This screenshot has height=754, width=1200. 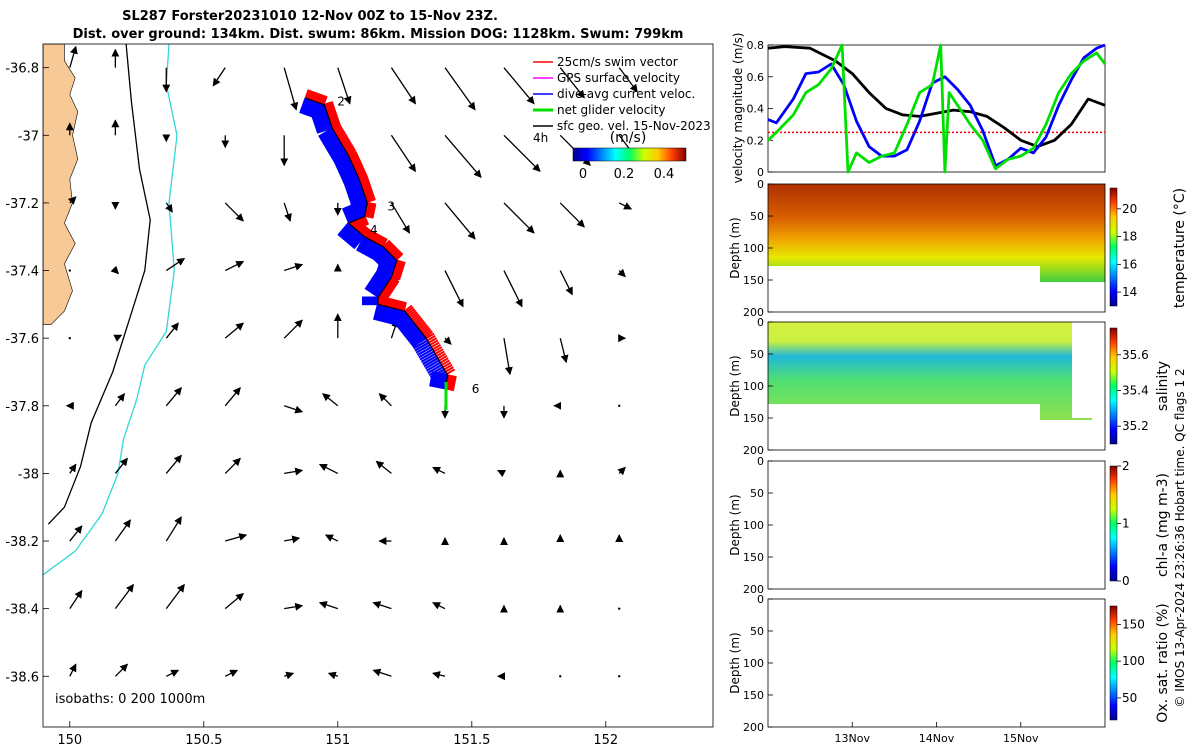 I want to click on velocity-y-tick-label: 0, so click(x=760, y=172).